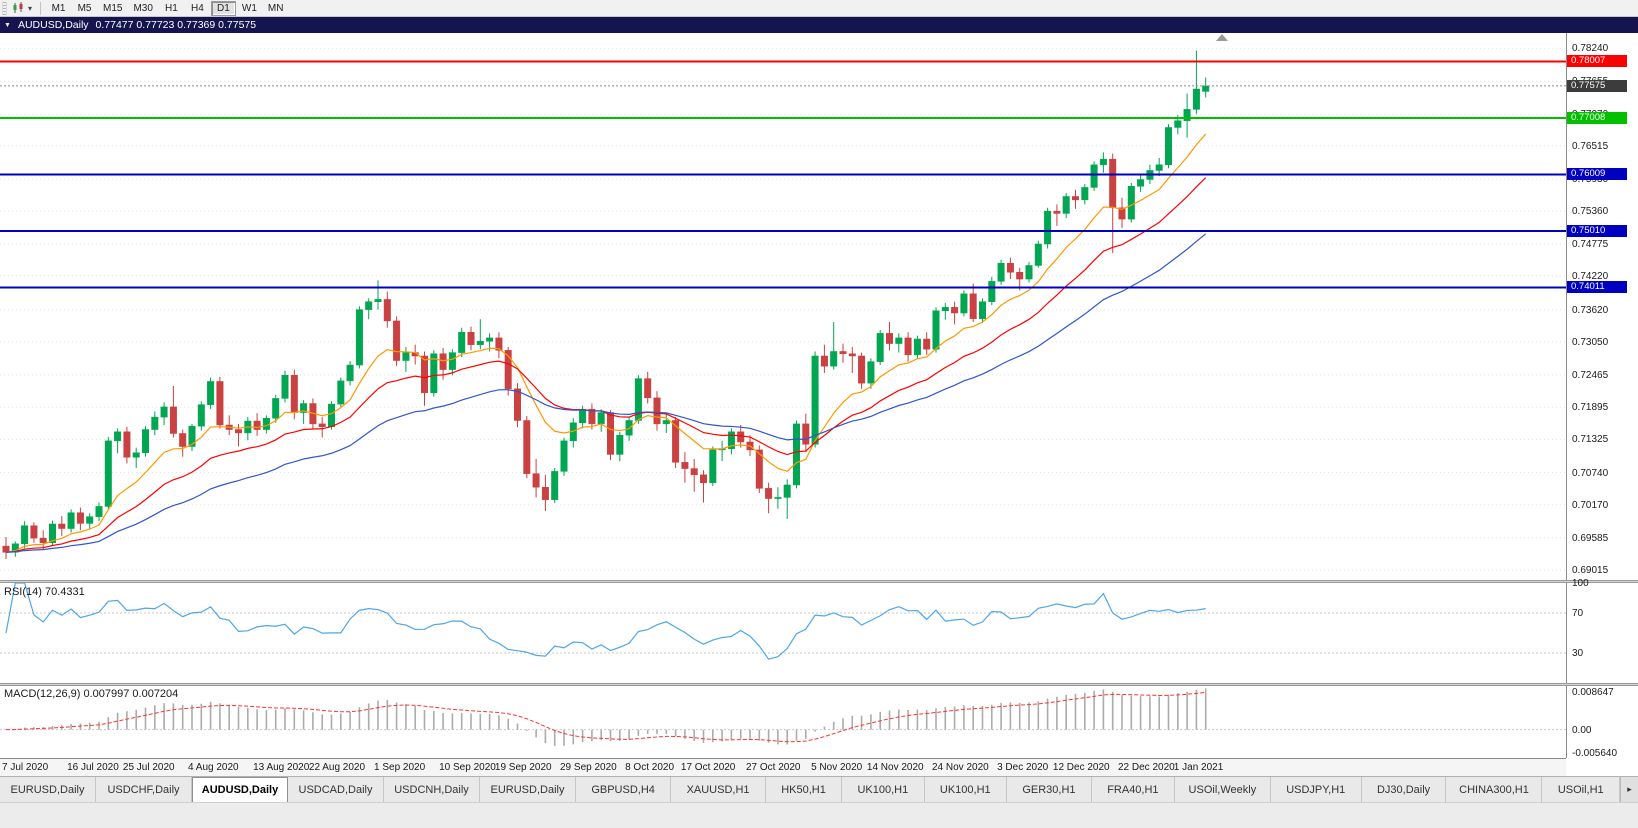 The image size is (1638, 828). What do you see at coordinates (4, 8) in the screenshot?
I see `toolbar-grip` at bounding box center [4, 8].